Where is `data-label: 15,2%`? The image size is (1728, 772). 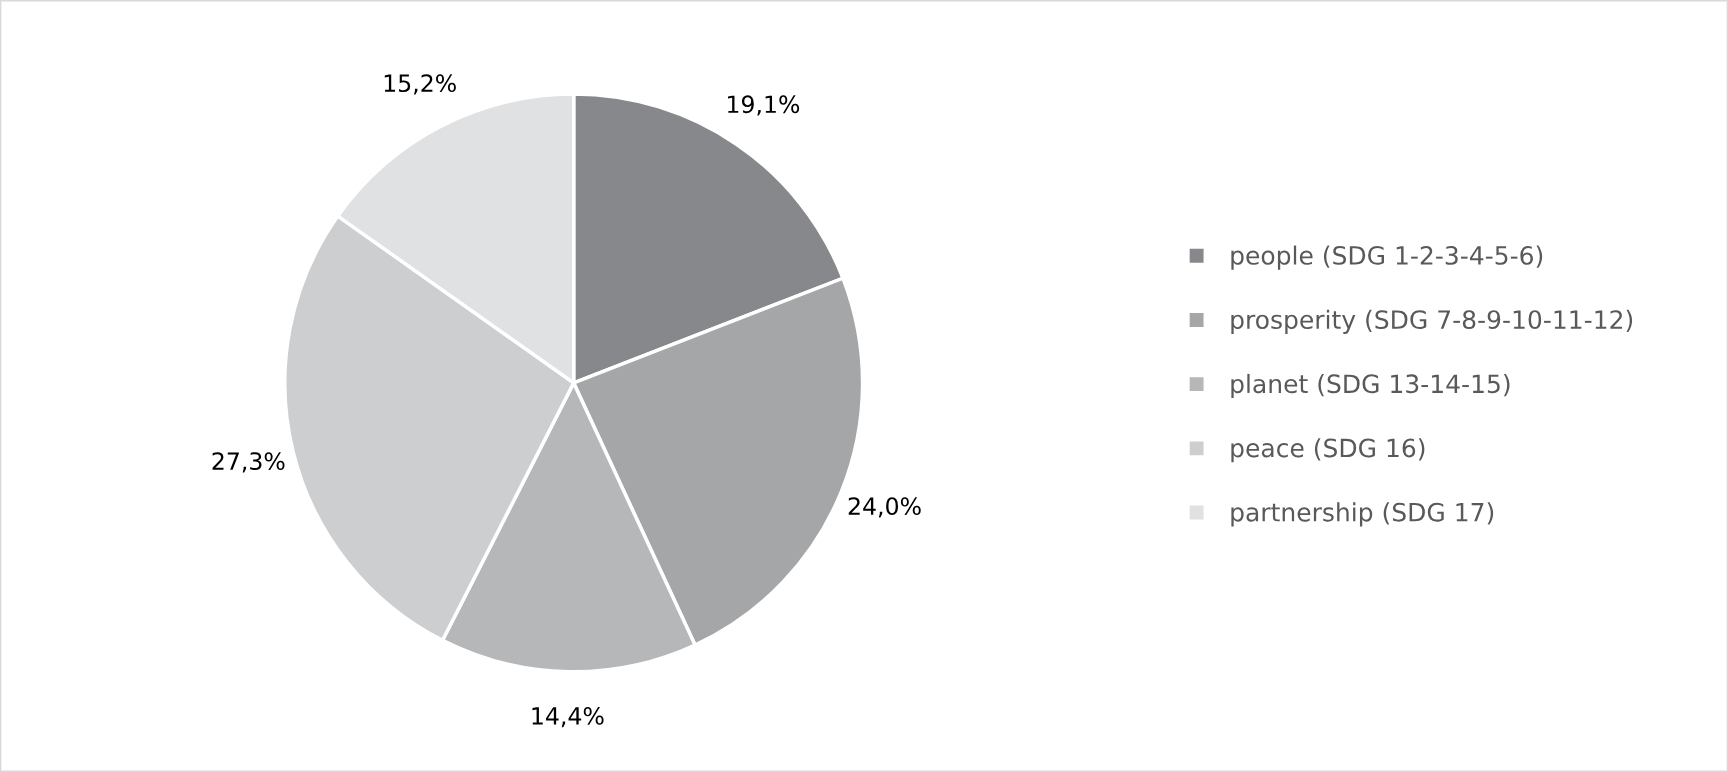
data-label: 15,2% is located at coordinates (420, 84).